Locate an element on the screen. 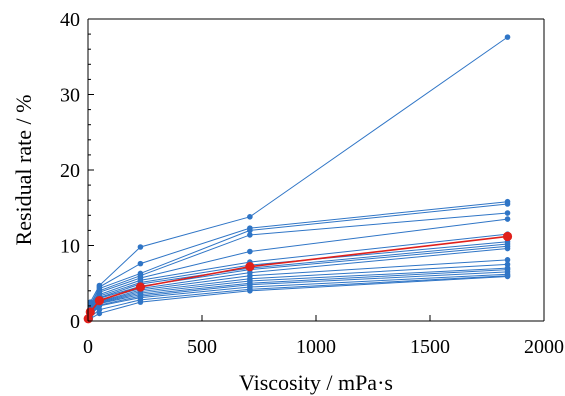 Image resolution: width=565 pixels, height=396 pixels. x-tick-label: 1000 is located at coordinates (316, 347).